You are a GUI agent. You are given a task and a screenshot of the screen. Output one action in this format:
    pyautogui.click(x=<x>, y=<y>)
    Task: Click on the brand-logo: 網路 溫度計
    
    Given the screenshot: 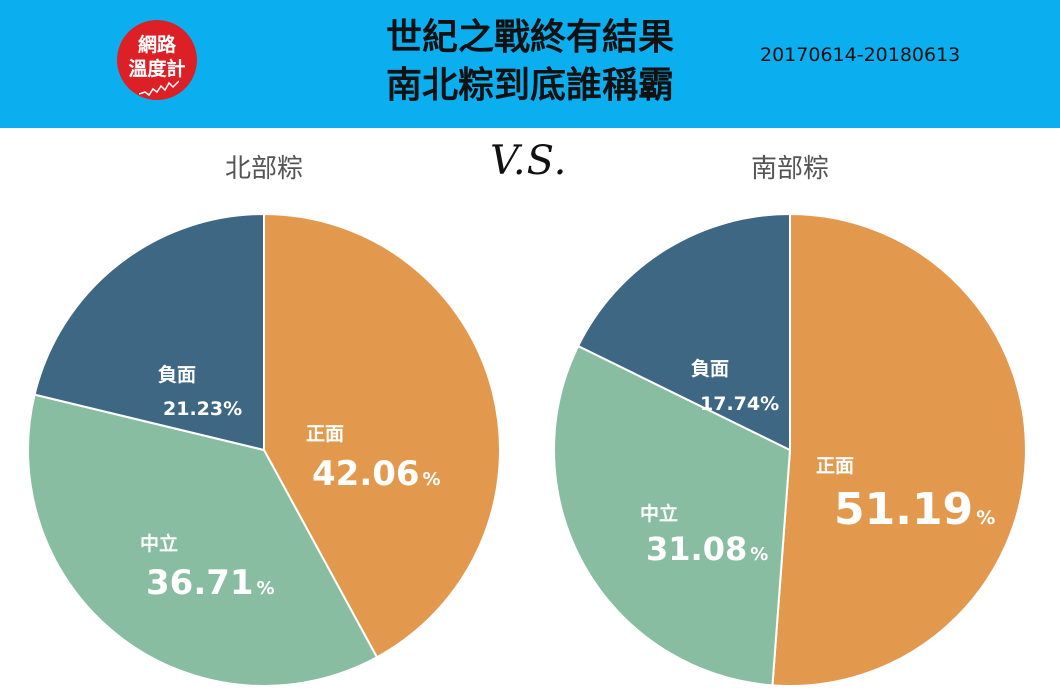 What is the action you would take?
    pyautogui.click(x=157, y=60)
    